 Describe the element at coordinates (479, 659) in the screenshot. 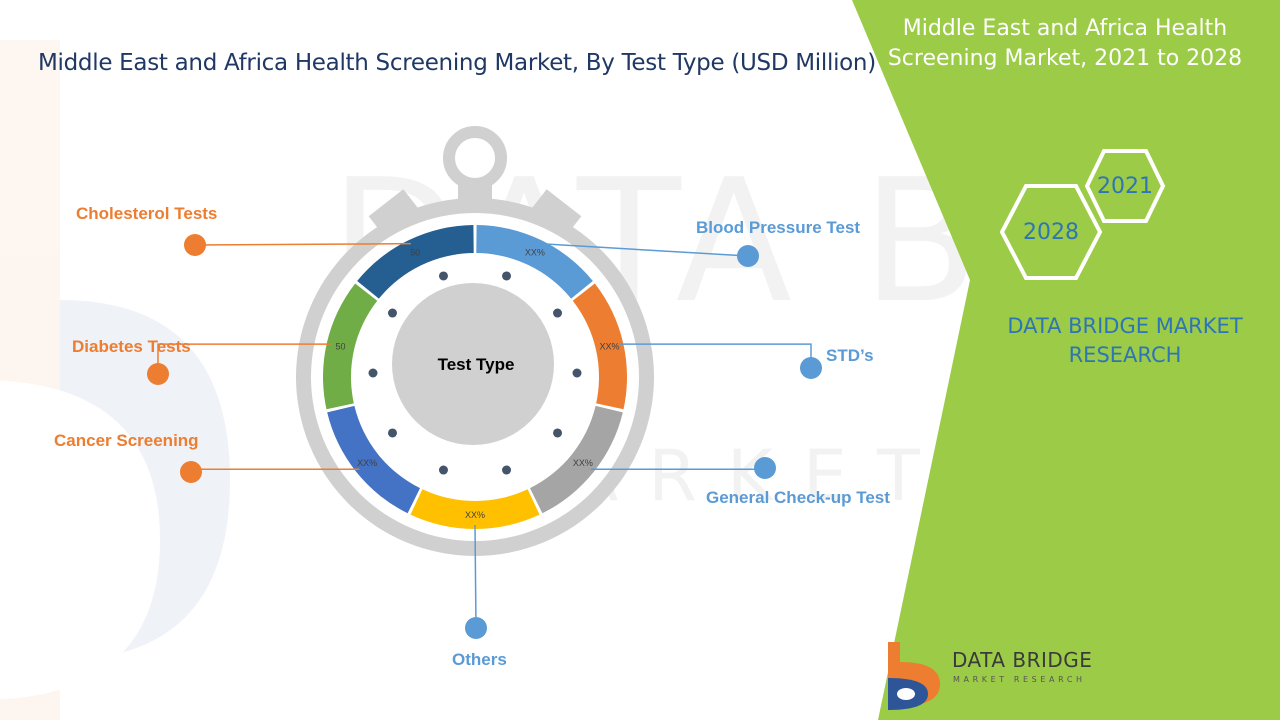

I see `category-label-others: Others` at that location.